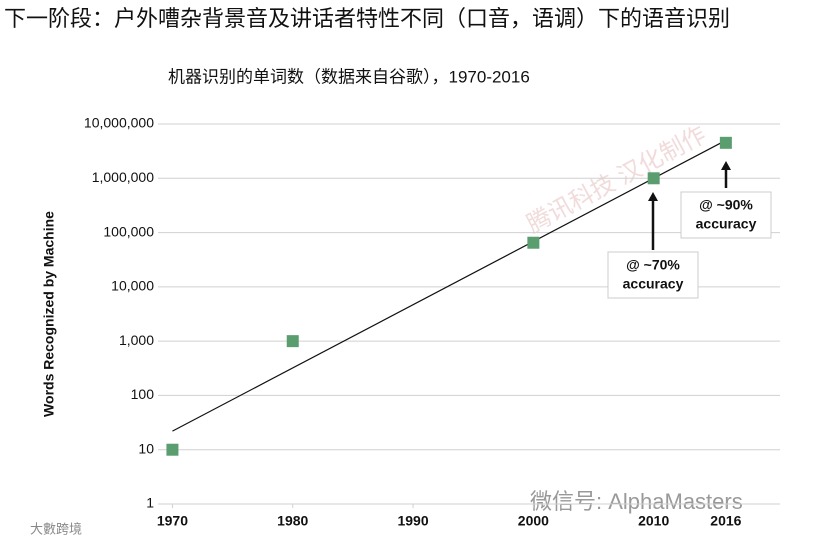  Describe the element at coordinates (292, 521) in the screenshot. I see `x-tick-label: 1980` at that location.